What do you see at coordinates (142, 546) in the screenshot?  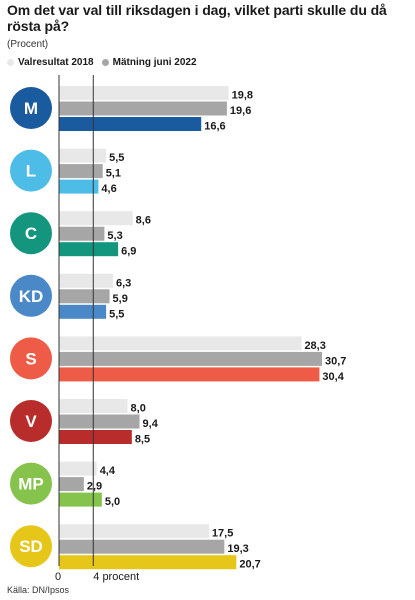 I see `bar-sd-s1` at bounding box center [142, 546].